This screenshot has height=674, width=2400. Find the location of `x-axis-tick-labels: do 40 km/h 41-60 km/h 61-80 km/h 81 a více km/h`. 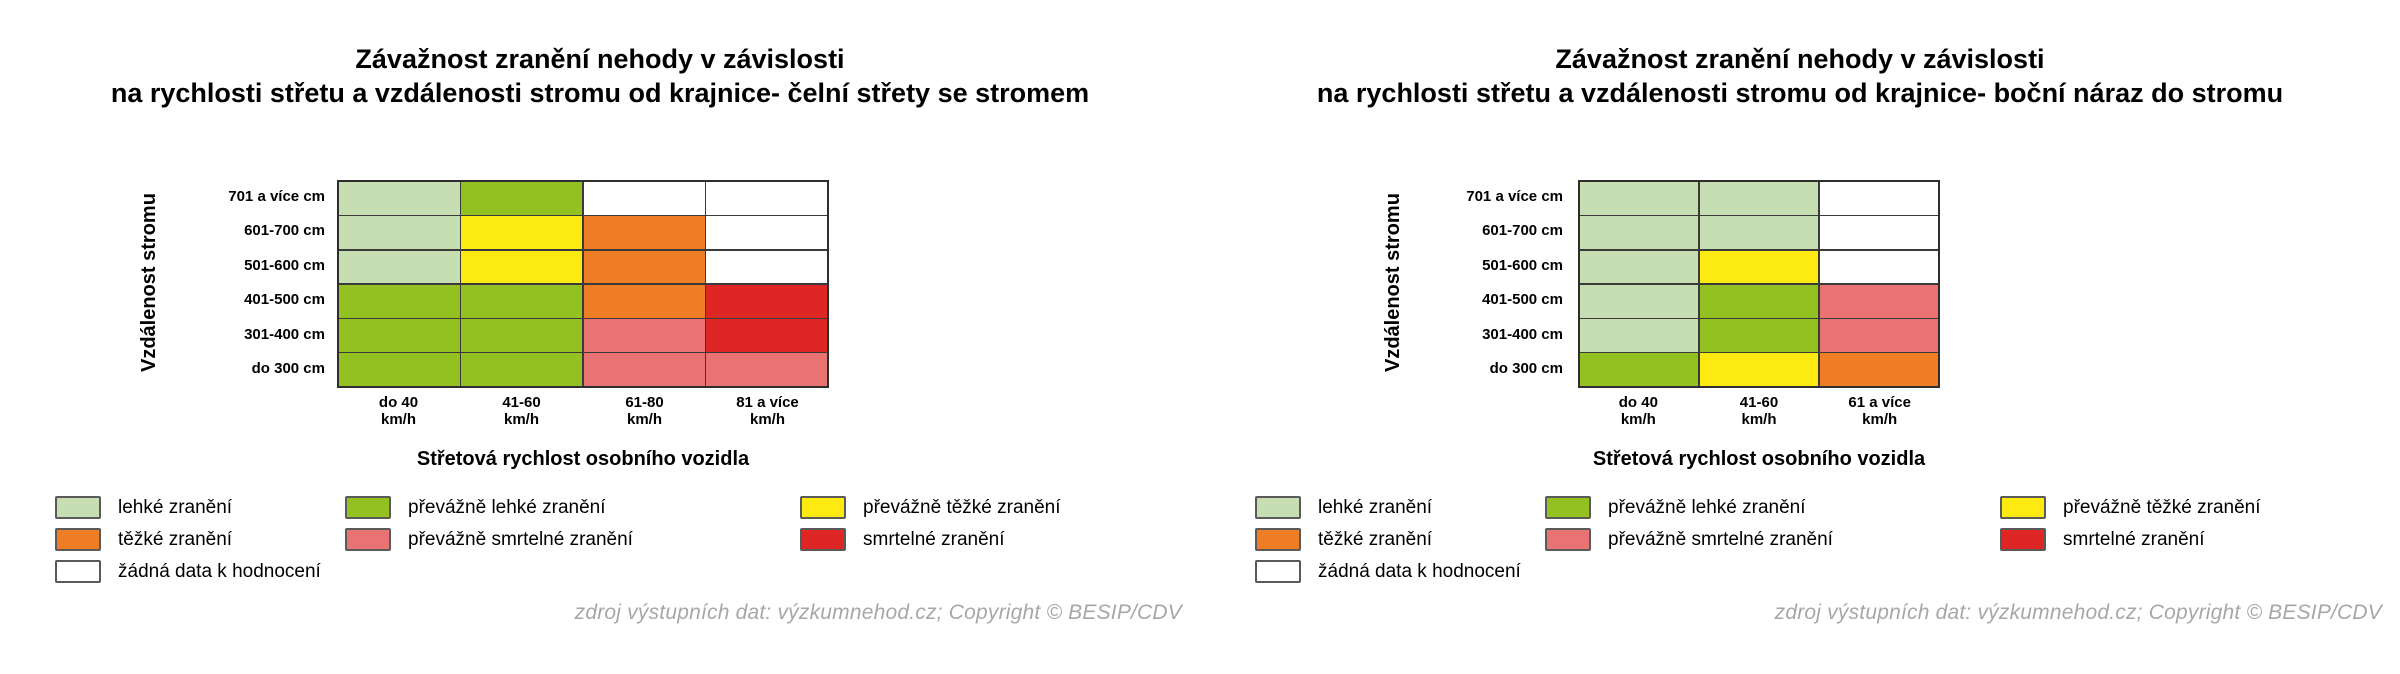

x-axis-tick-labels: do 40 km/h 41-60 km/h 61-80 km/h 81 a více km/h is located at coordinates (583, 411).